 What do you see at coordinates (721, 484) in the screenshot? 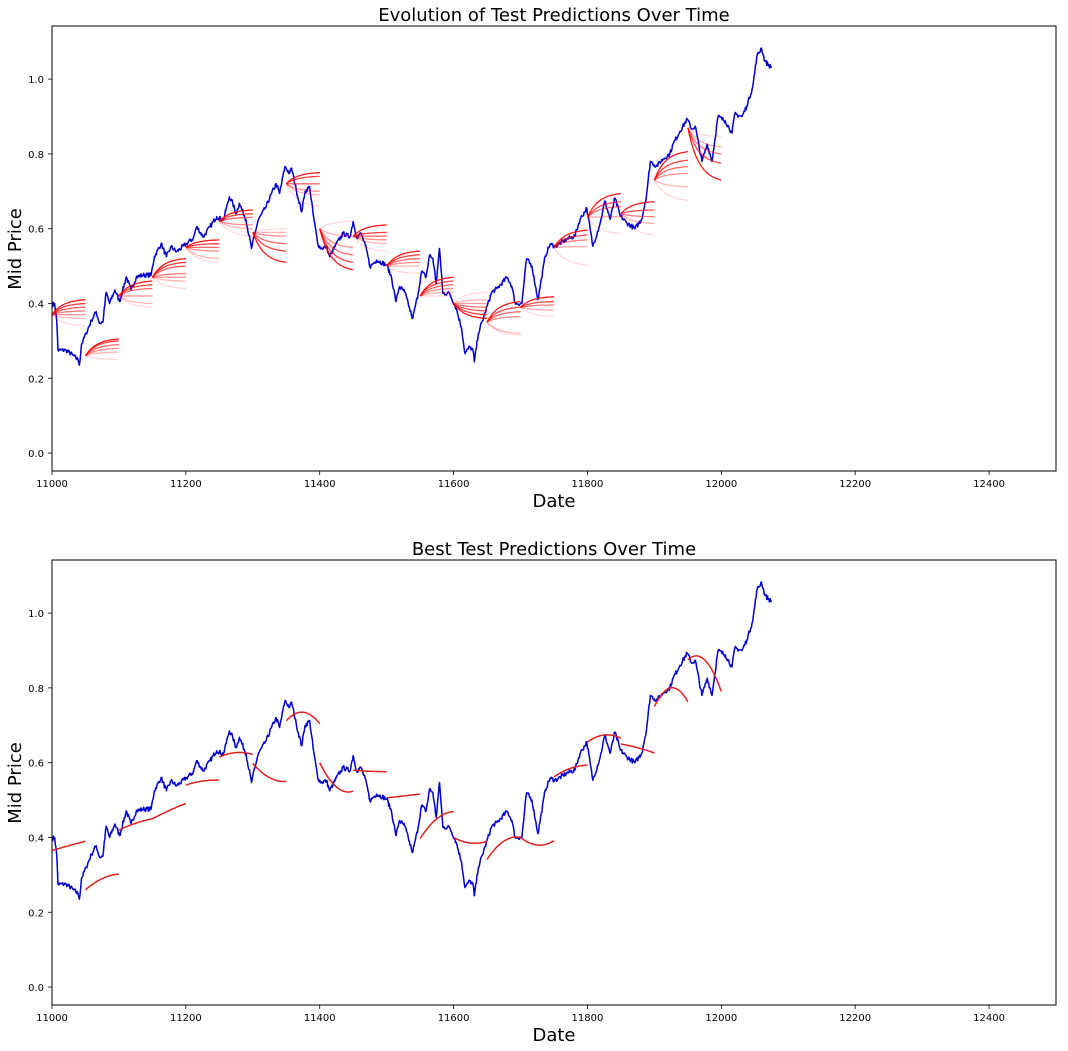
I see `x-tick-label: 12000` at bounding box center [721, 484].